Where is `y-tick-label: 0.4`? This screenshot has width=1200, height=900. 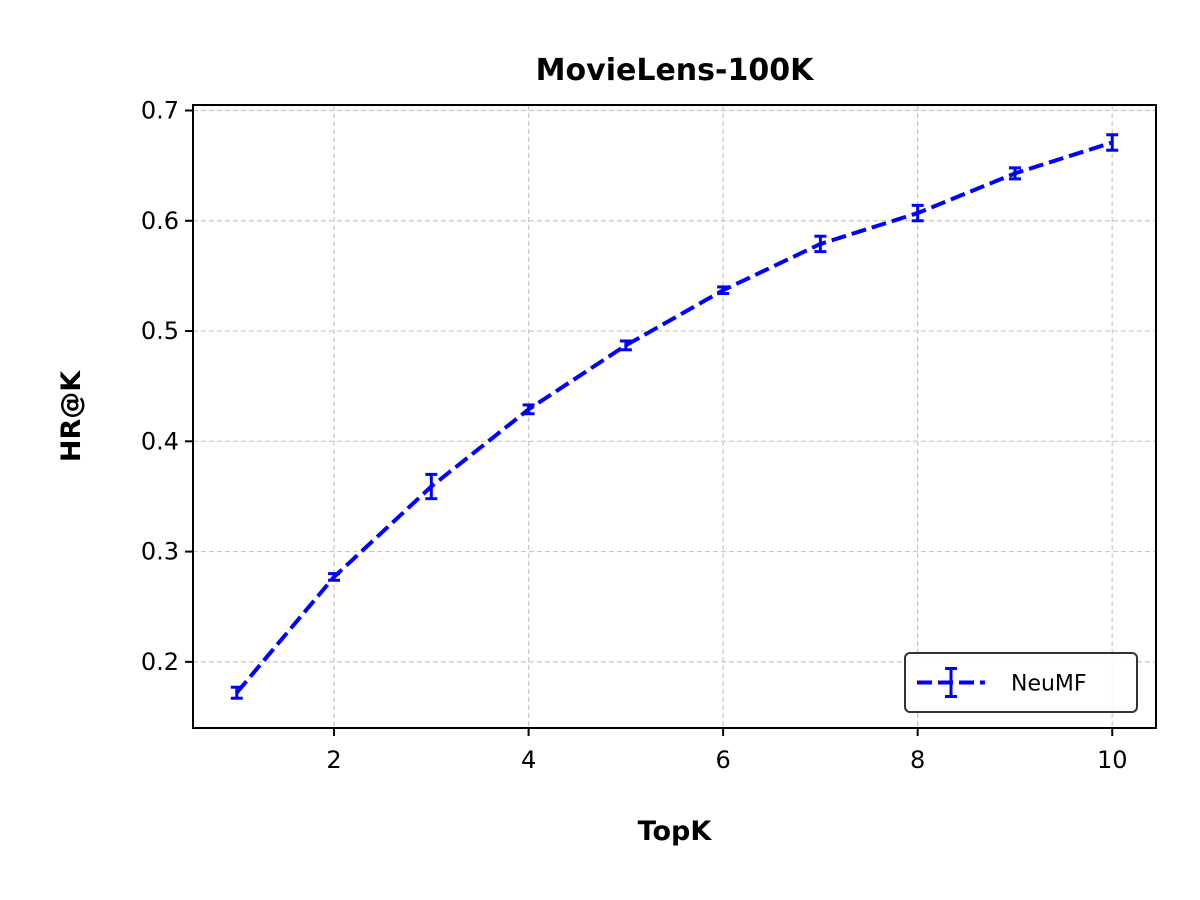 y-tick-label: 0.4 is located at coordinates (160, 441).